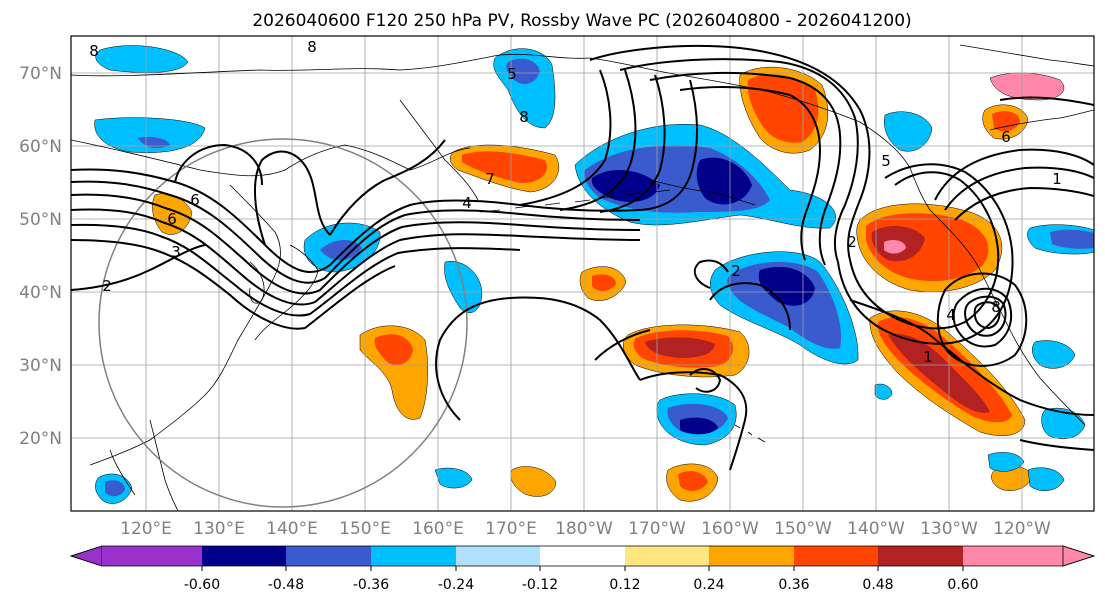 This screenshot has width=1105, height=604. What do you see at coordinates (456, 585) in the screenshot?
I see `colorbar-tick-label: -0.24` at bounding box center [456, 585].